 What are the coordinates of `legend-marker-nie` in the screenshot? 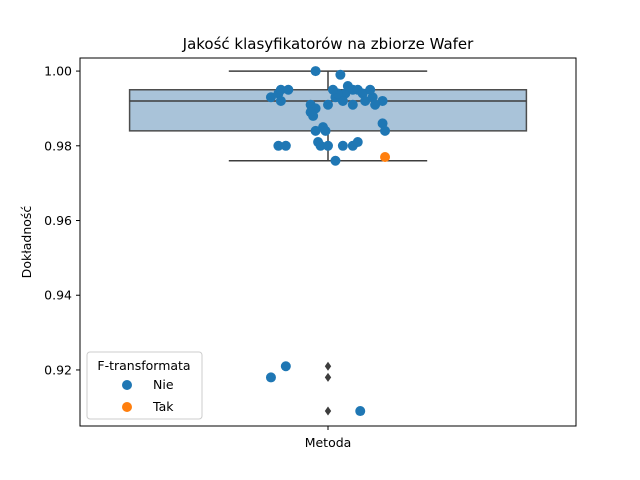 It's located at (127, 385).